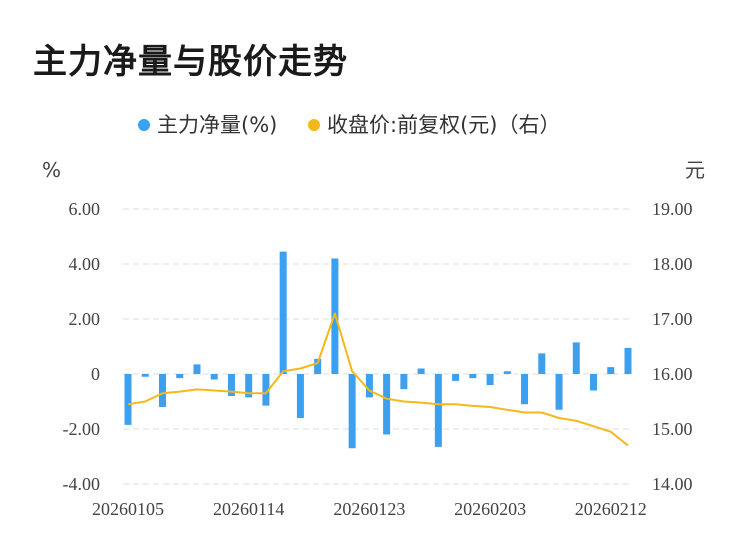  Describe the element at coordinates (85, 319) in the screenshot. I see `y-left-tick-label: 2.00` at that location.